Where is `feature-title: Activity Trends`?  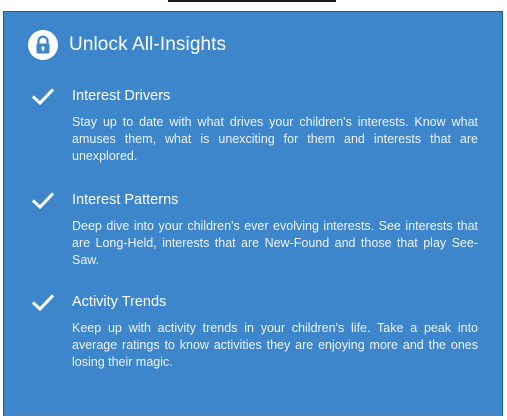
feature-title: Activity Trends is located at coordinates (119, 302).